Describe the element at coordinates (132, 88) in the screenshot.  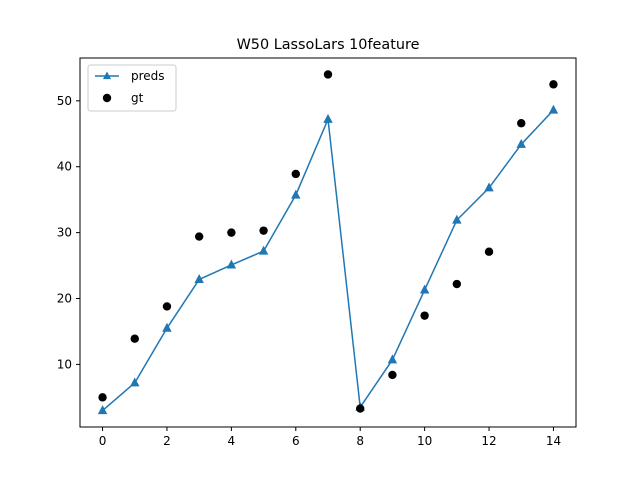
I see `legend: preds gt` at that location.